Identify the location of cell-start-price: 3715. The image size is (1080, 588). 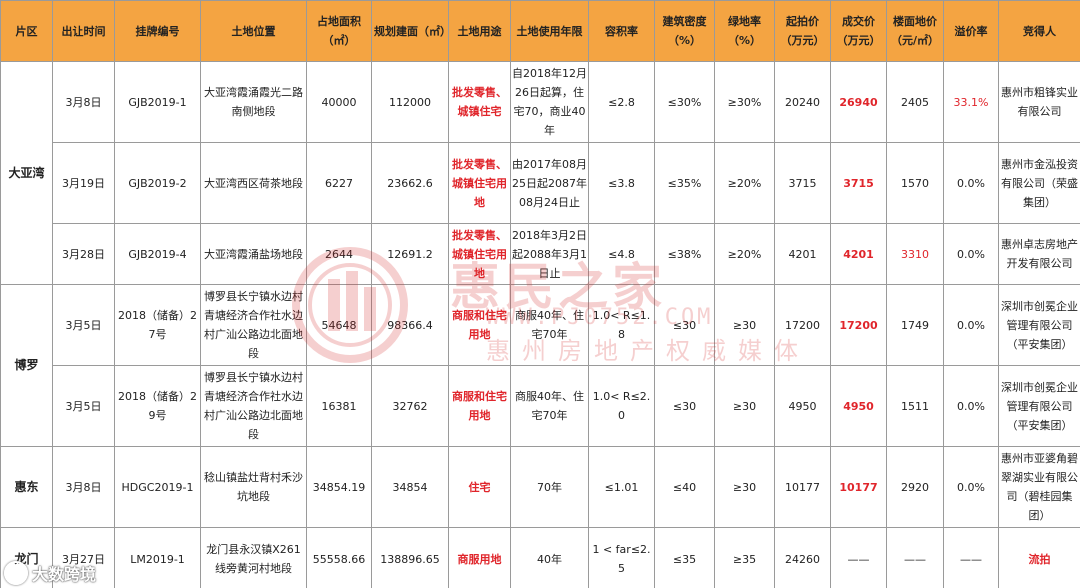
(802, 183).